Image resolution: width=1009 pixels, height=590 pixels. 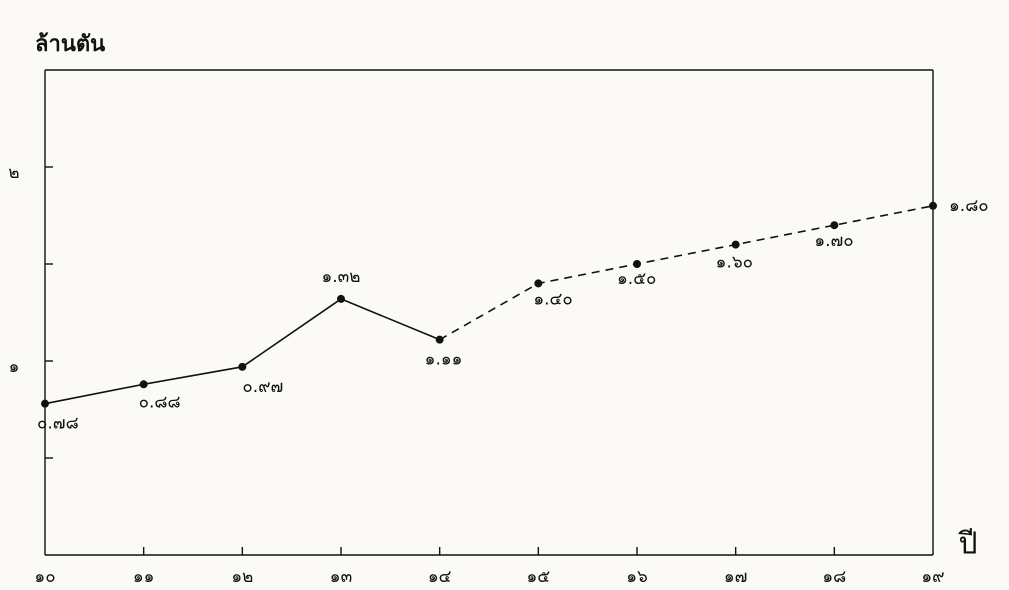 I want to click on data-label: ๑.๘๐, so click(x=969, y=206).